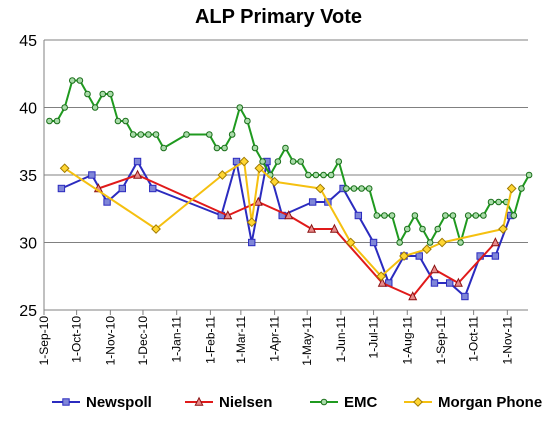  Describe the element at coordinates (119, 402) in the screenshot. I see `legend-label: Newspoll` at that location.